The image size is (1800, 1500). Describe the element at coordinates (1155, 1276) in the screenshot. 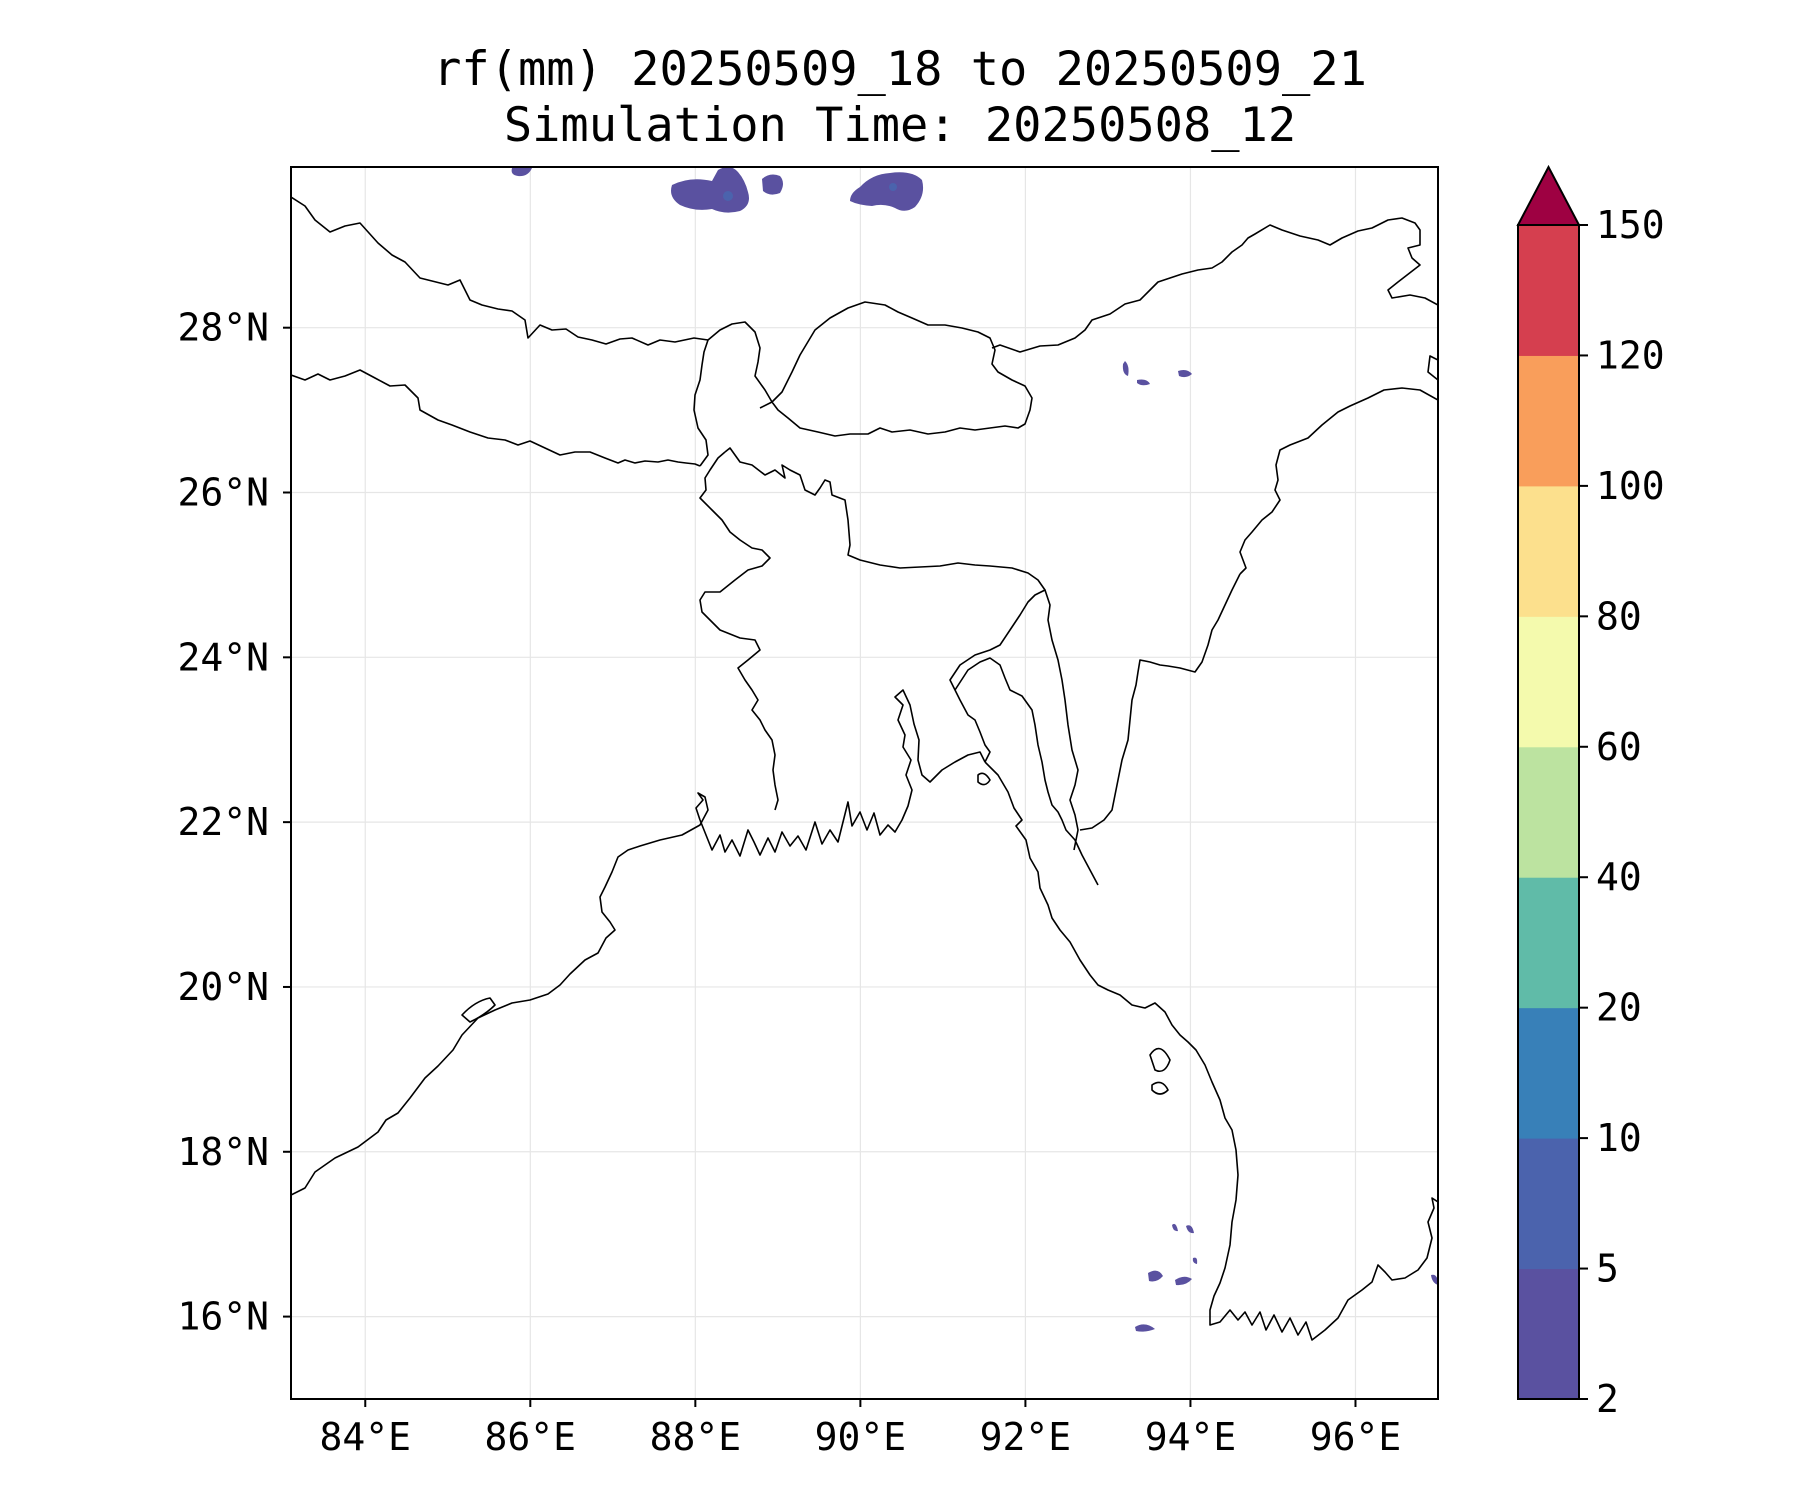

I see `rain-patch-myanmar-a` at that location.